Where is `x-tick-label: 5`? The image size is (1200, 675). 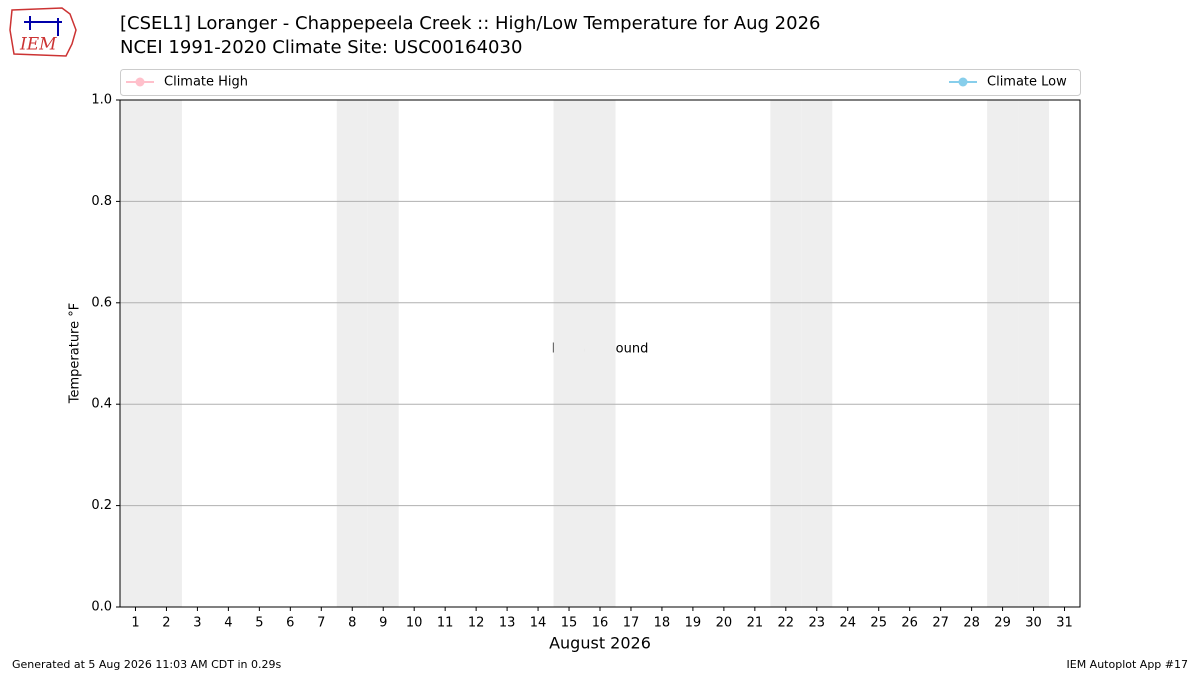
x-tick-label: 5 is located at coordinates (259, 623).